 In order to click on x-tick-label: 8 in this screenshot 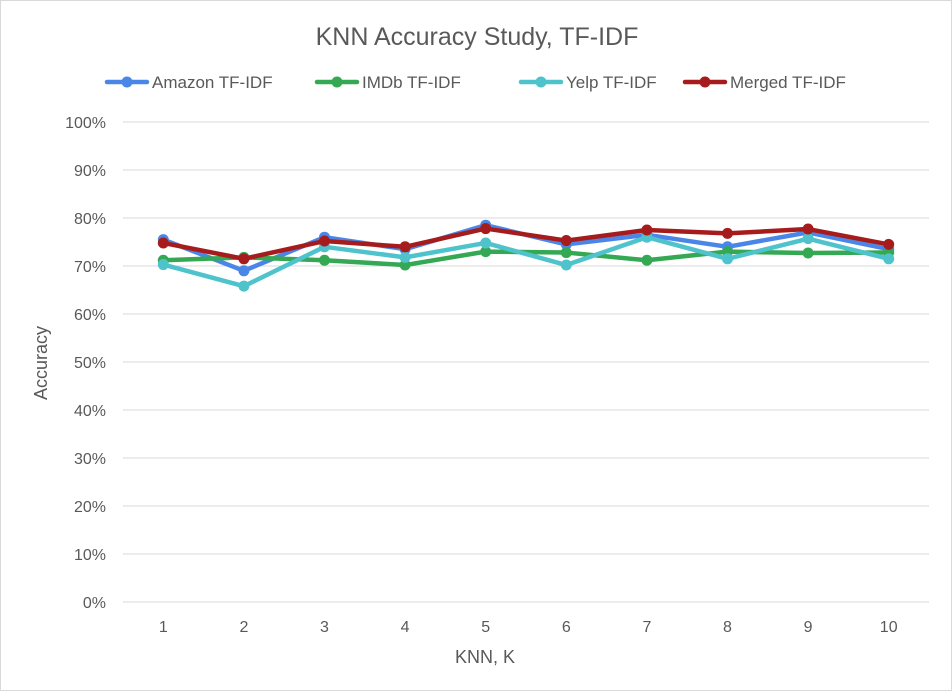, I will do `click(727, 627)`.